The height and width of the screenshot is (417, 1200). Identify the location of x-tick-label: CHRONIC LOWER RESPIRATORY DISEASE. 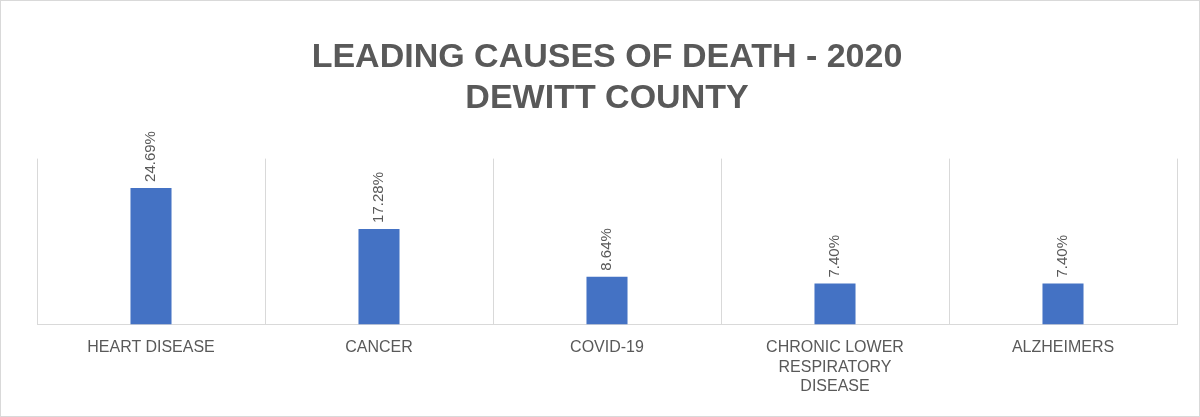
(835, 366).